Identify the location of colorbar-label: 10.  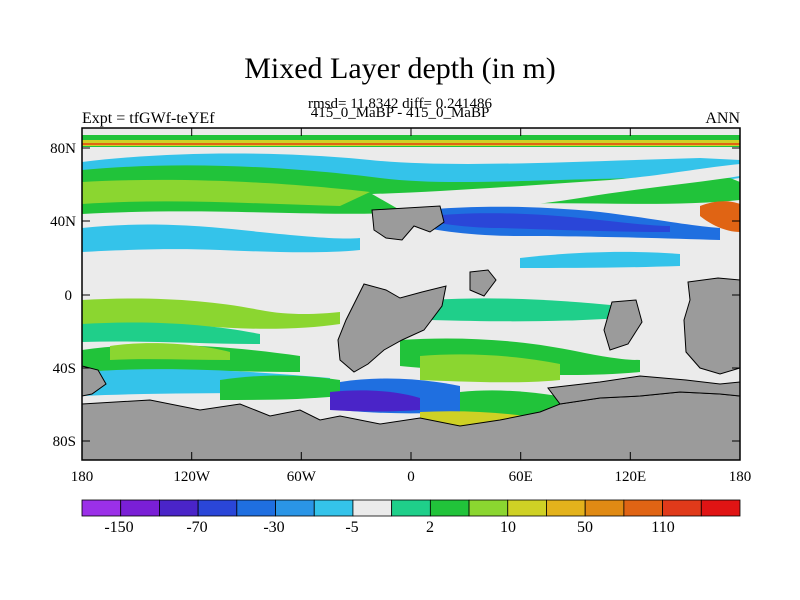
(508, 527).